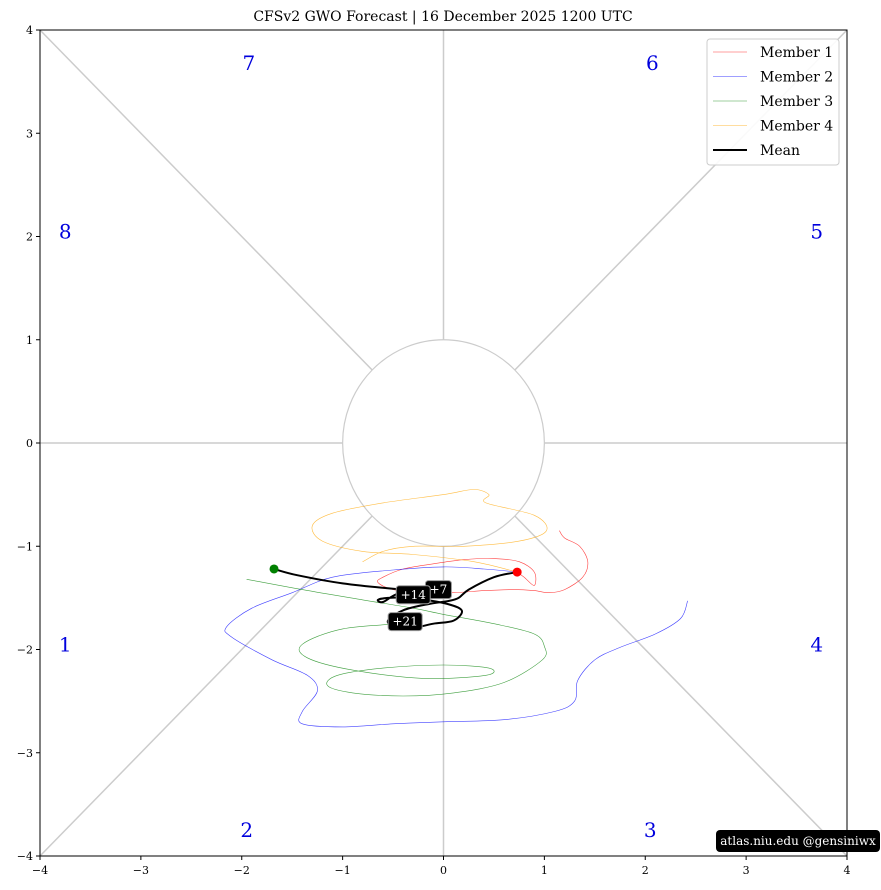 The width and height of the screenshot is (881, 890). I want to click on phase-label: 4, so click(816, 644).